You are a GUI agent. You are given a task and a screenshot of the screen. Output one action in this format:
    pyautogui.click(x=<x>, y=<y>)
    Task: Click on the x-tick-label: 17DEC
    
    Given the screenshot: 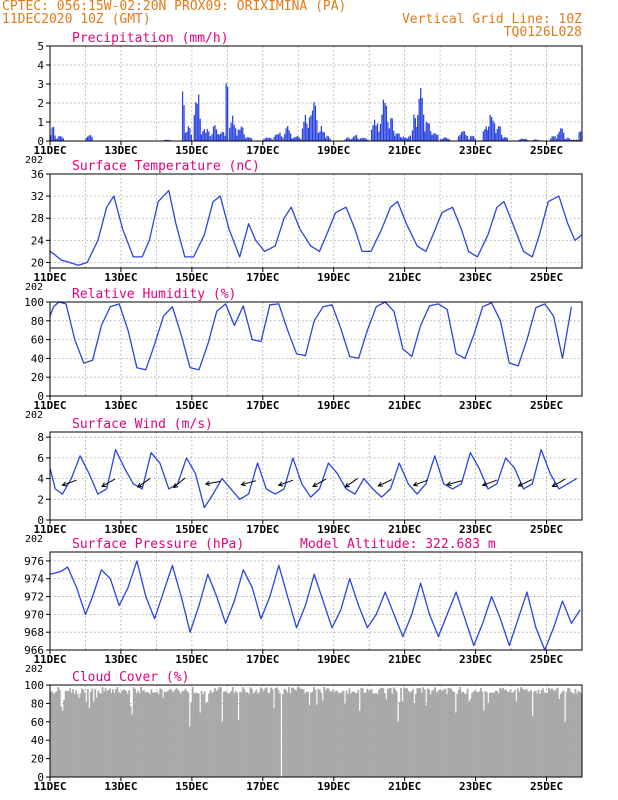 What is the action you would take?
    pyautogui.click(x=262, y=659)
    